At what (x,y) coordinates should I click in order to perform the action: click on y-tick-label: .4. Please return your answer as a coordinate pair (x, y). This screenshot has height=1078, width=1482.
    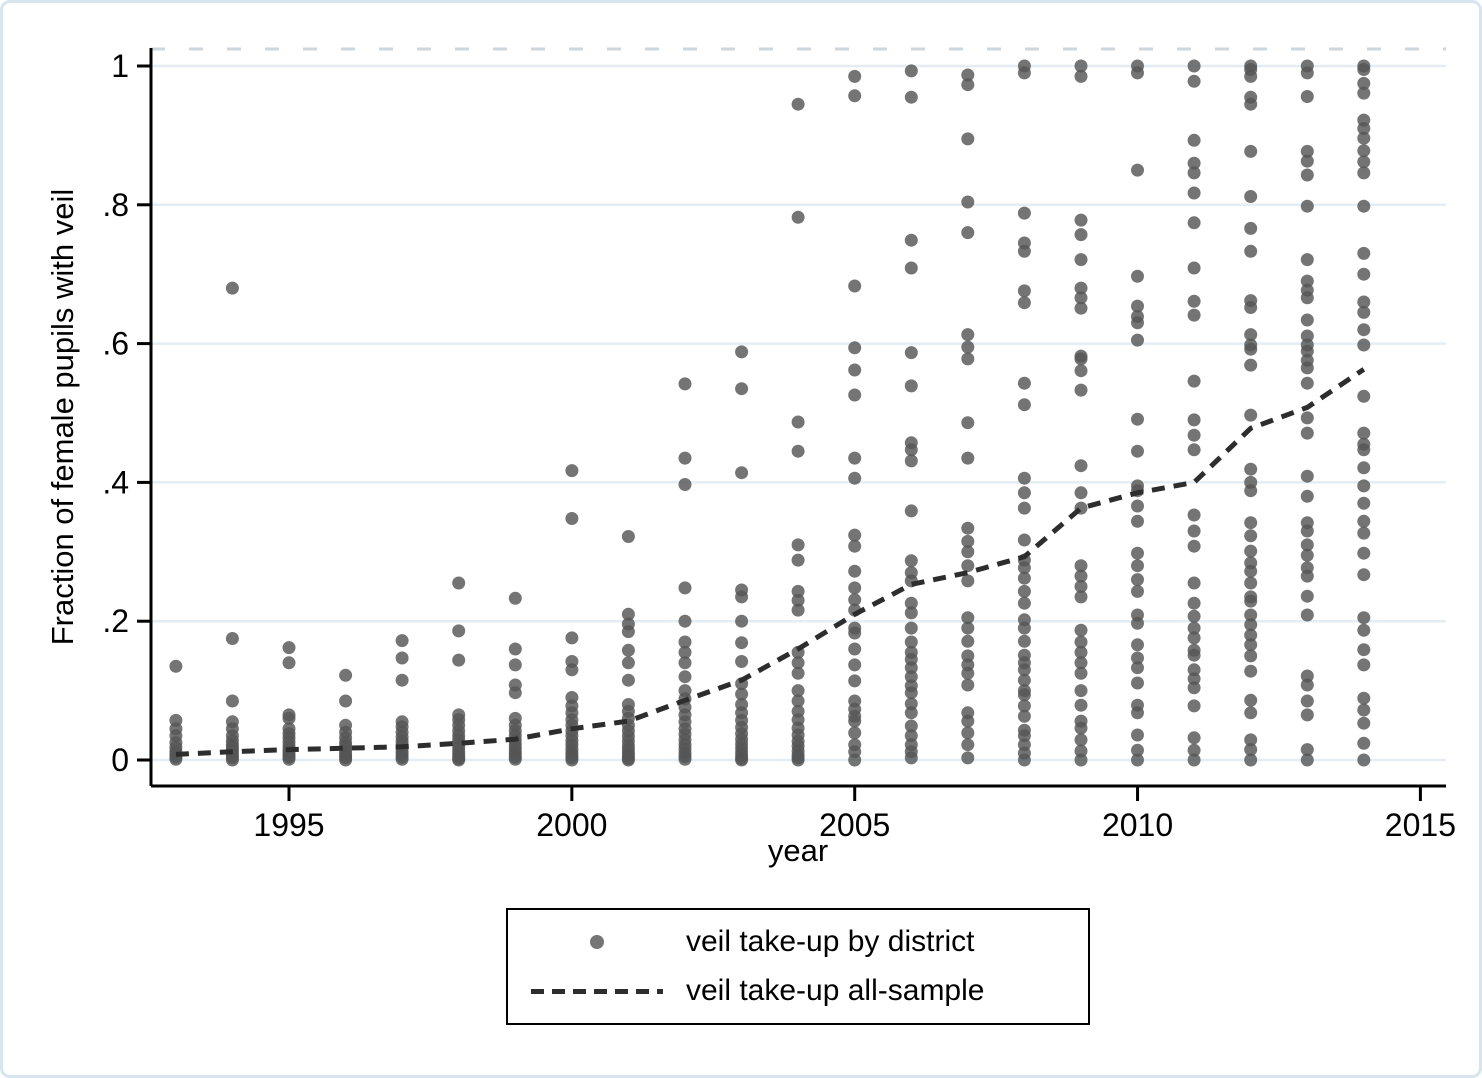
    Looking at the image, I should click on (115, 482).